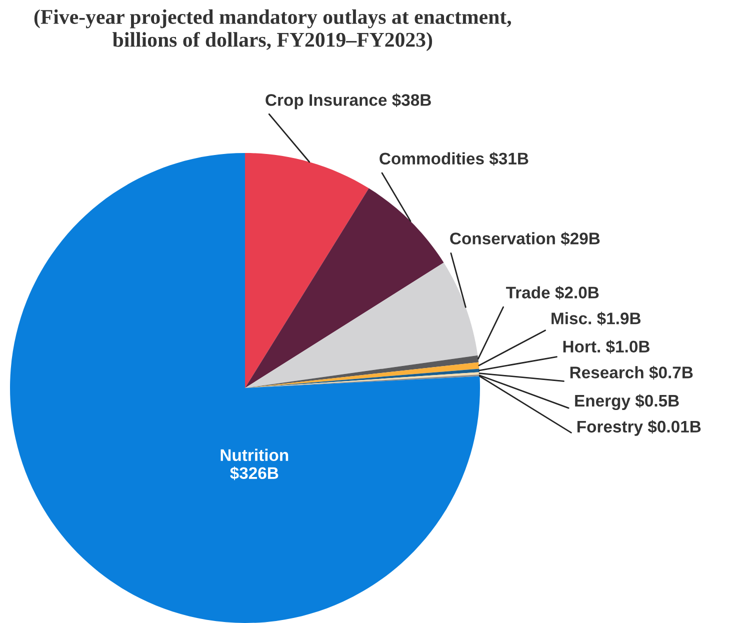 The height and width of the screenshot is (623, 747). I want to click on data-label: $326B, so click(254, 473).